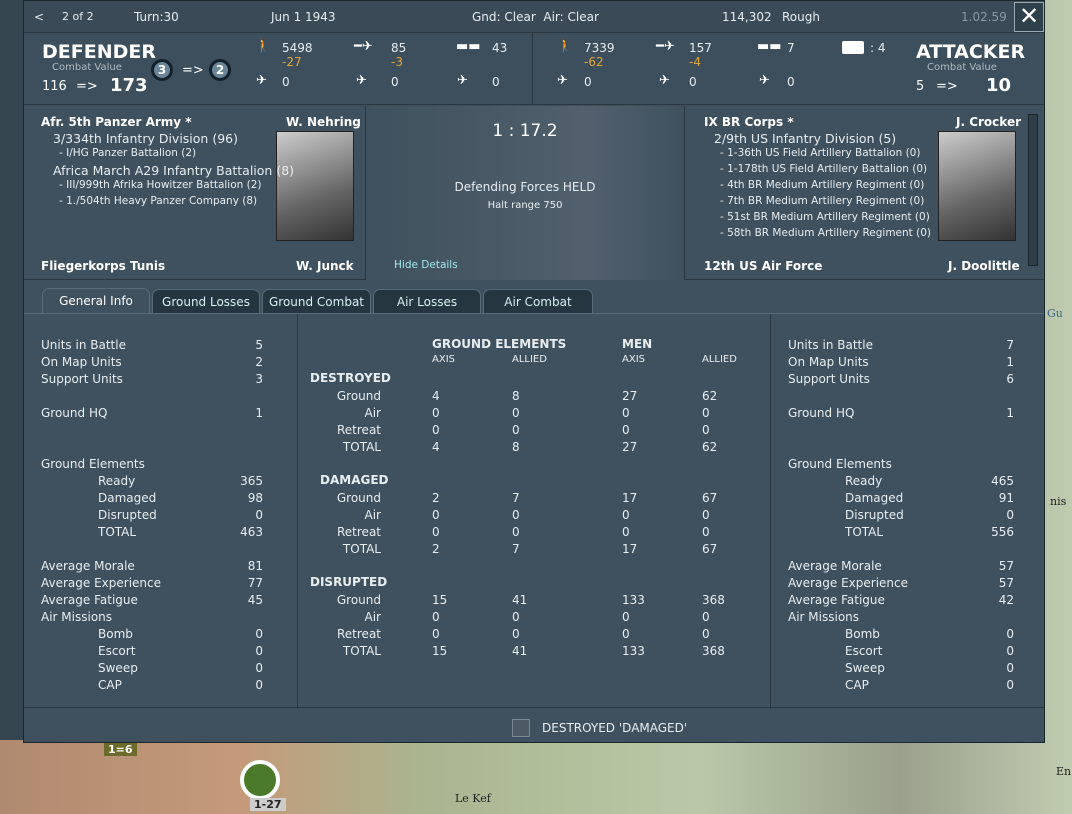 The width and height of the screenshot is (1072, 814). Describe the element at coordinates (361, 651) in the screenshot. I see `row-label: TOTAL` at that location.